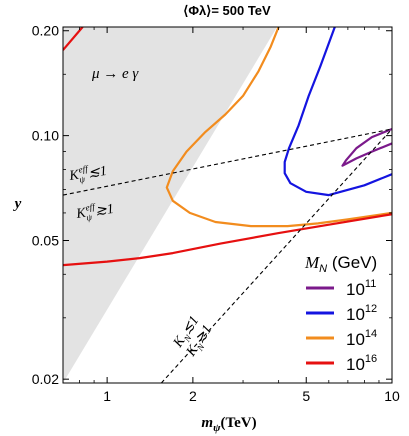  I want to click on x-tick-label-3: 10, so click(392, 396).